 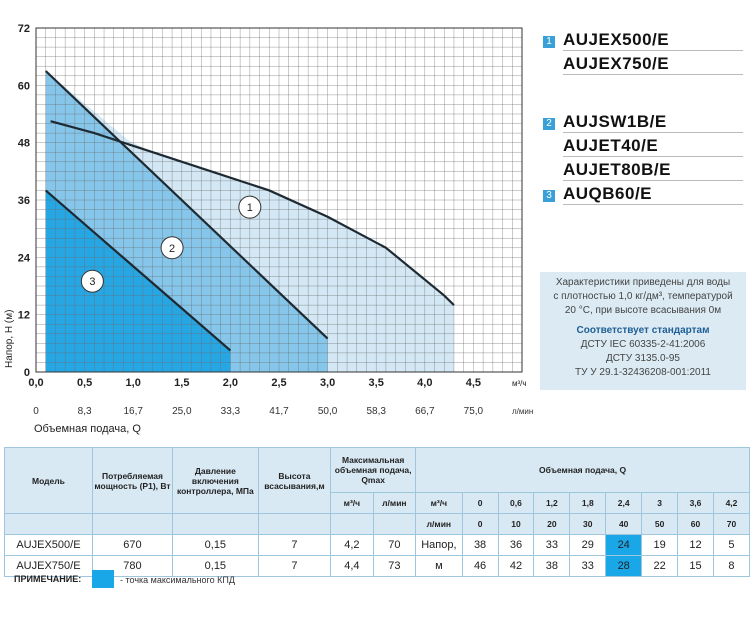 What do you see at coordinates (480, 545) in the screenshot?
I see `cell-head: 38` at bounding box center [480, 545].